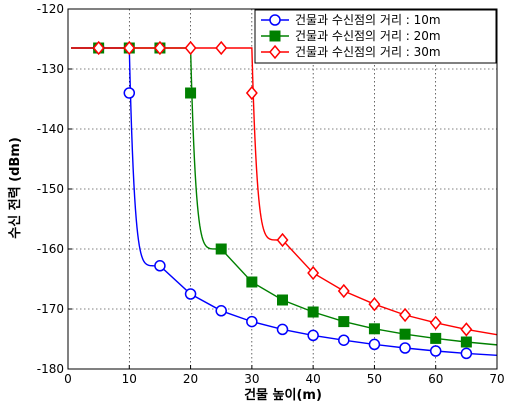  What do you see at coordinates (50, 129) in the screenshot?
I see `y-tick-label: -140` at bounding box center [50, 129].